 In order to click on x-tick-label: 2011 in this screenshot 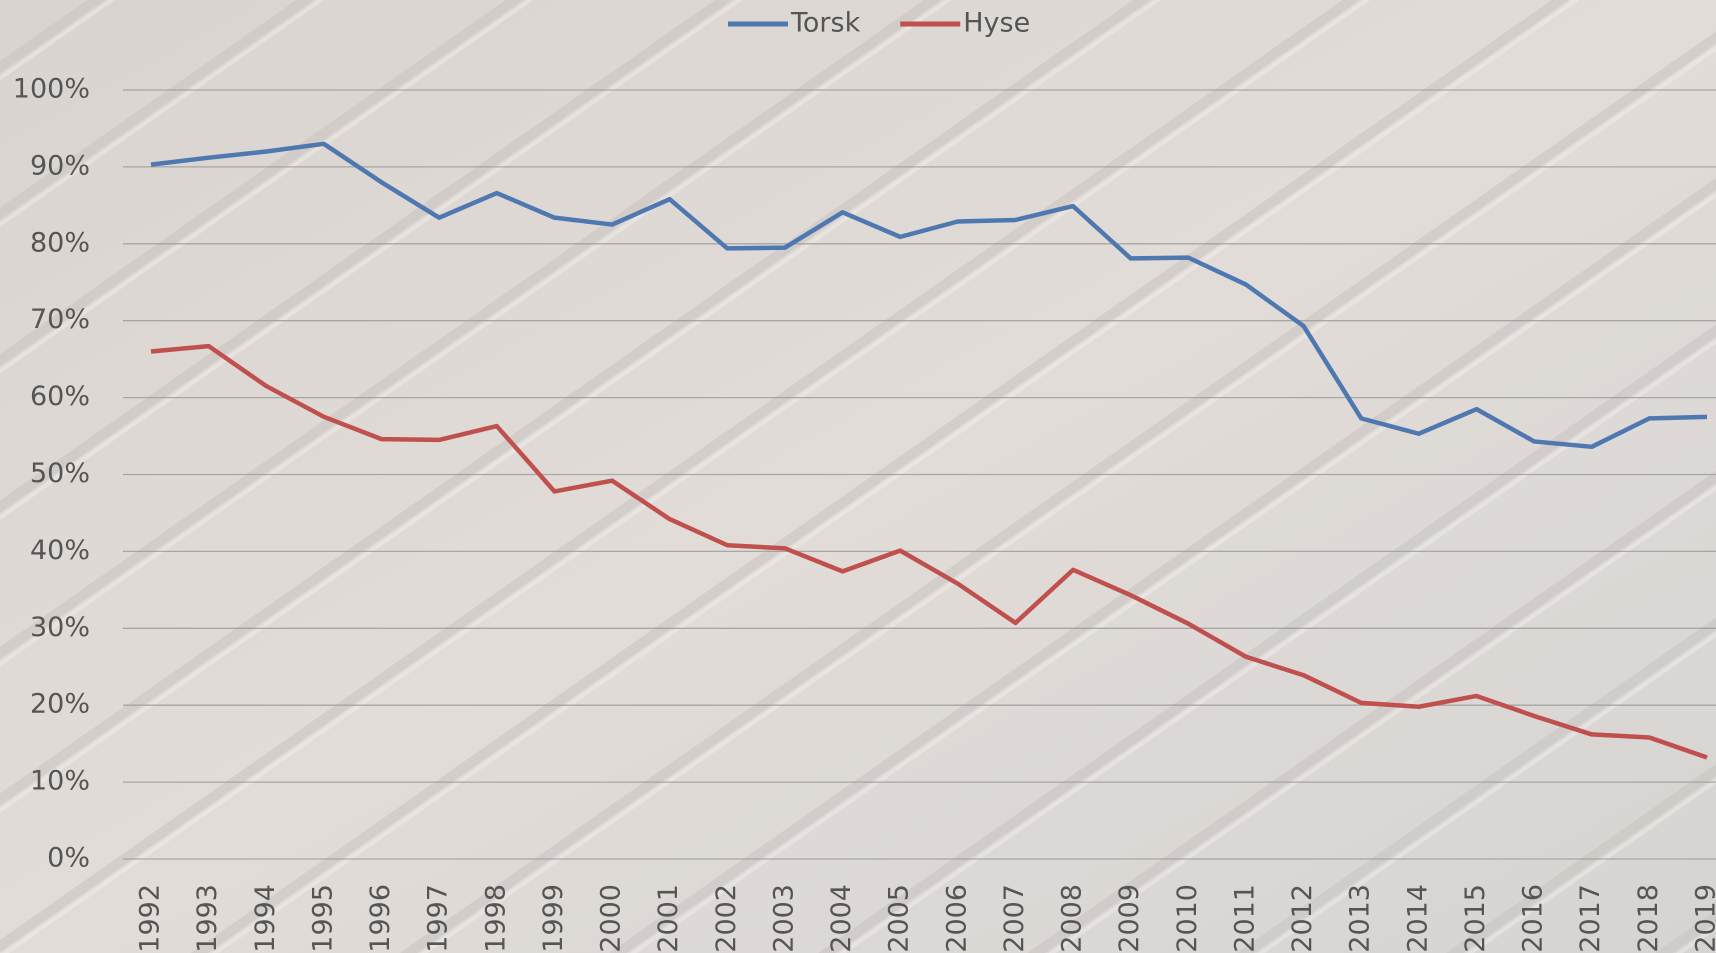, I will do `click(1244, 918)`.